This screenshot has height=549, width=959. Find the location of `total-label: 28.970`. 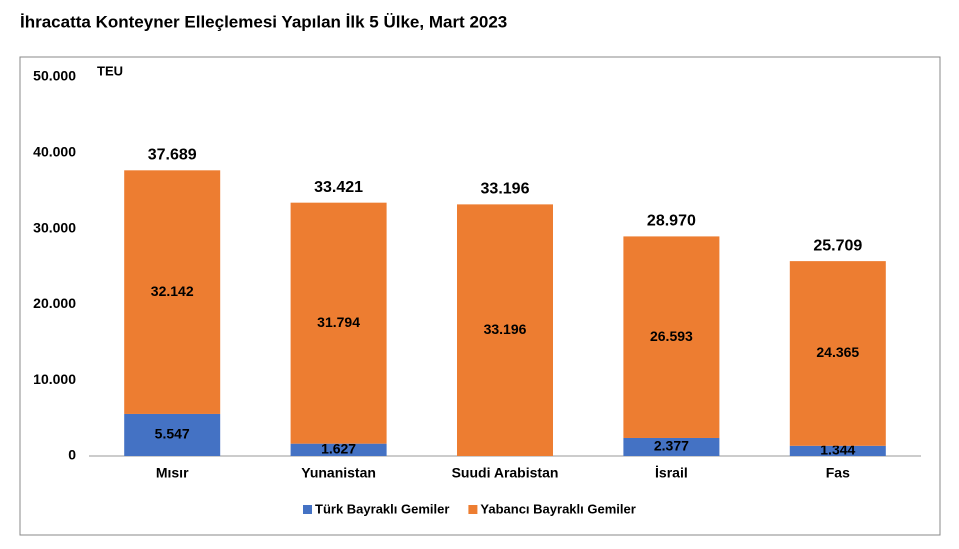

total-label: 28.970 is located at coordinates (671, 221).